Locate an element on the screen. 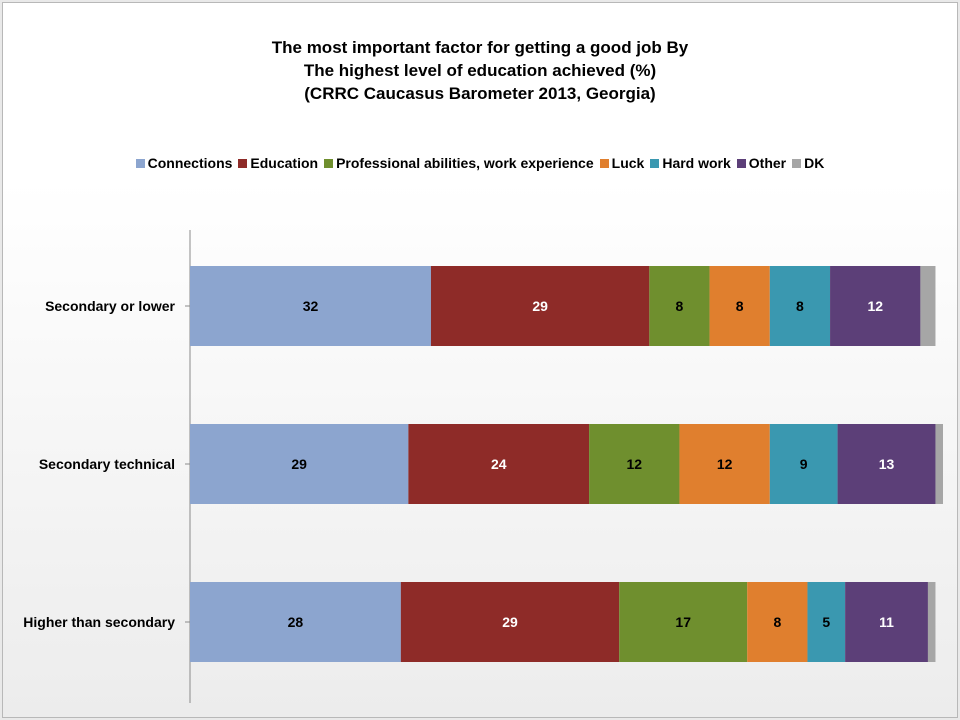 Image resolution: width=960 pixels, height=720 pixels. data-label: 9 is located at coordinates (804, 464).